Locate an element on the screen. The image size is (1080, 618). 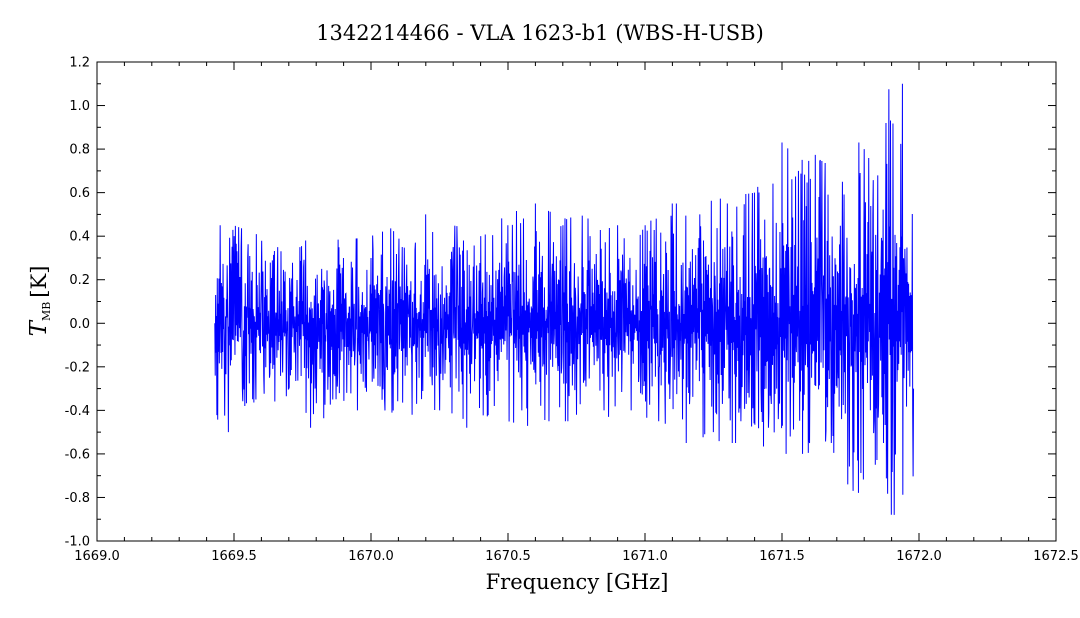
x-tick-label: 1670.5 is located at coordinates (508, 556).